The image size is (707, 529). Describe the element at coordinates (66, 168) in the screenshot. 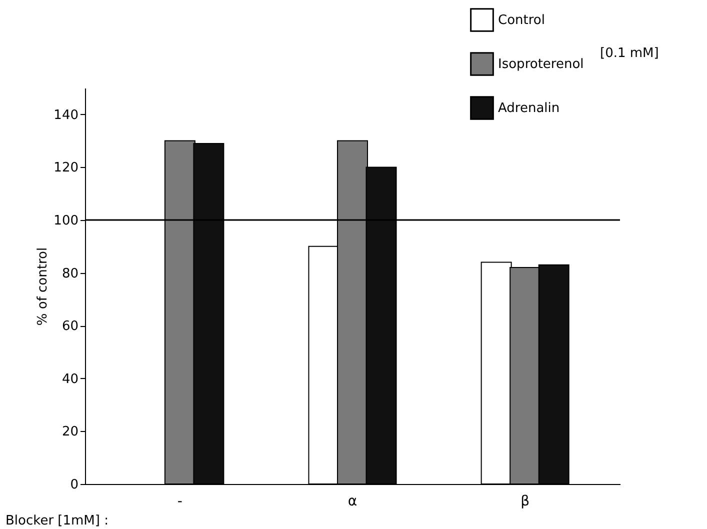

I see `y-tick-label: 120` at that location.